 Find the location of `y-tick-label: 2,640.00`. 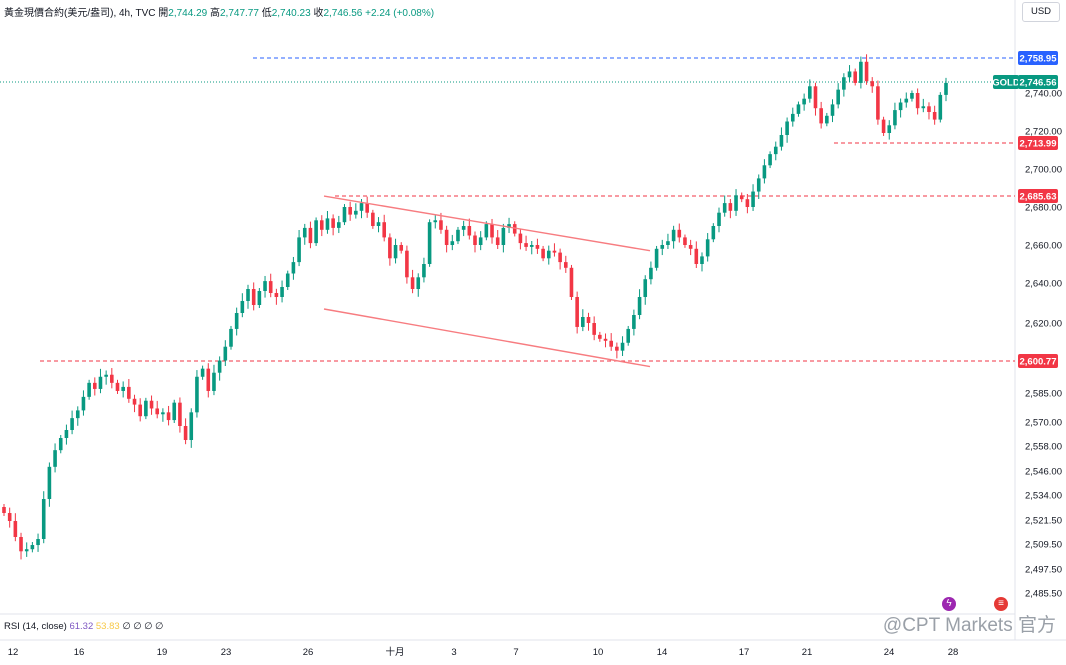

y-tick-label: 2,640.00 is located at coordinates (1043, 284).